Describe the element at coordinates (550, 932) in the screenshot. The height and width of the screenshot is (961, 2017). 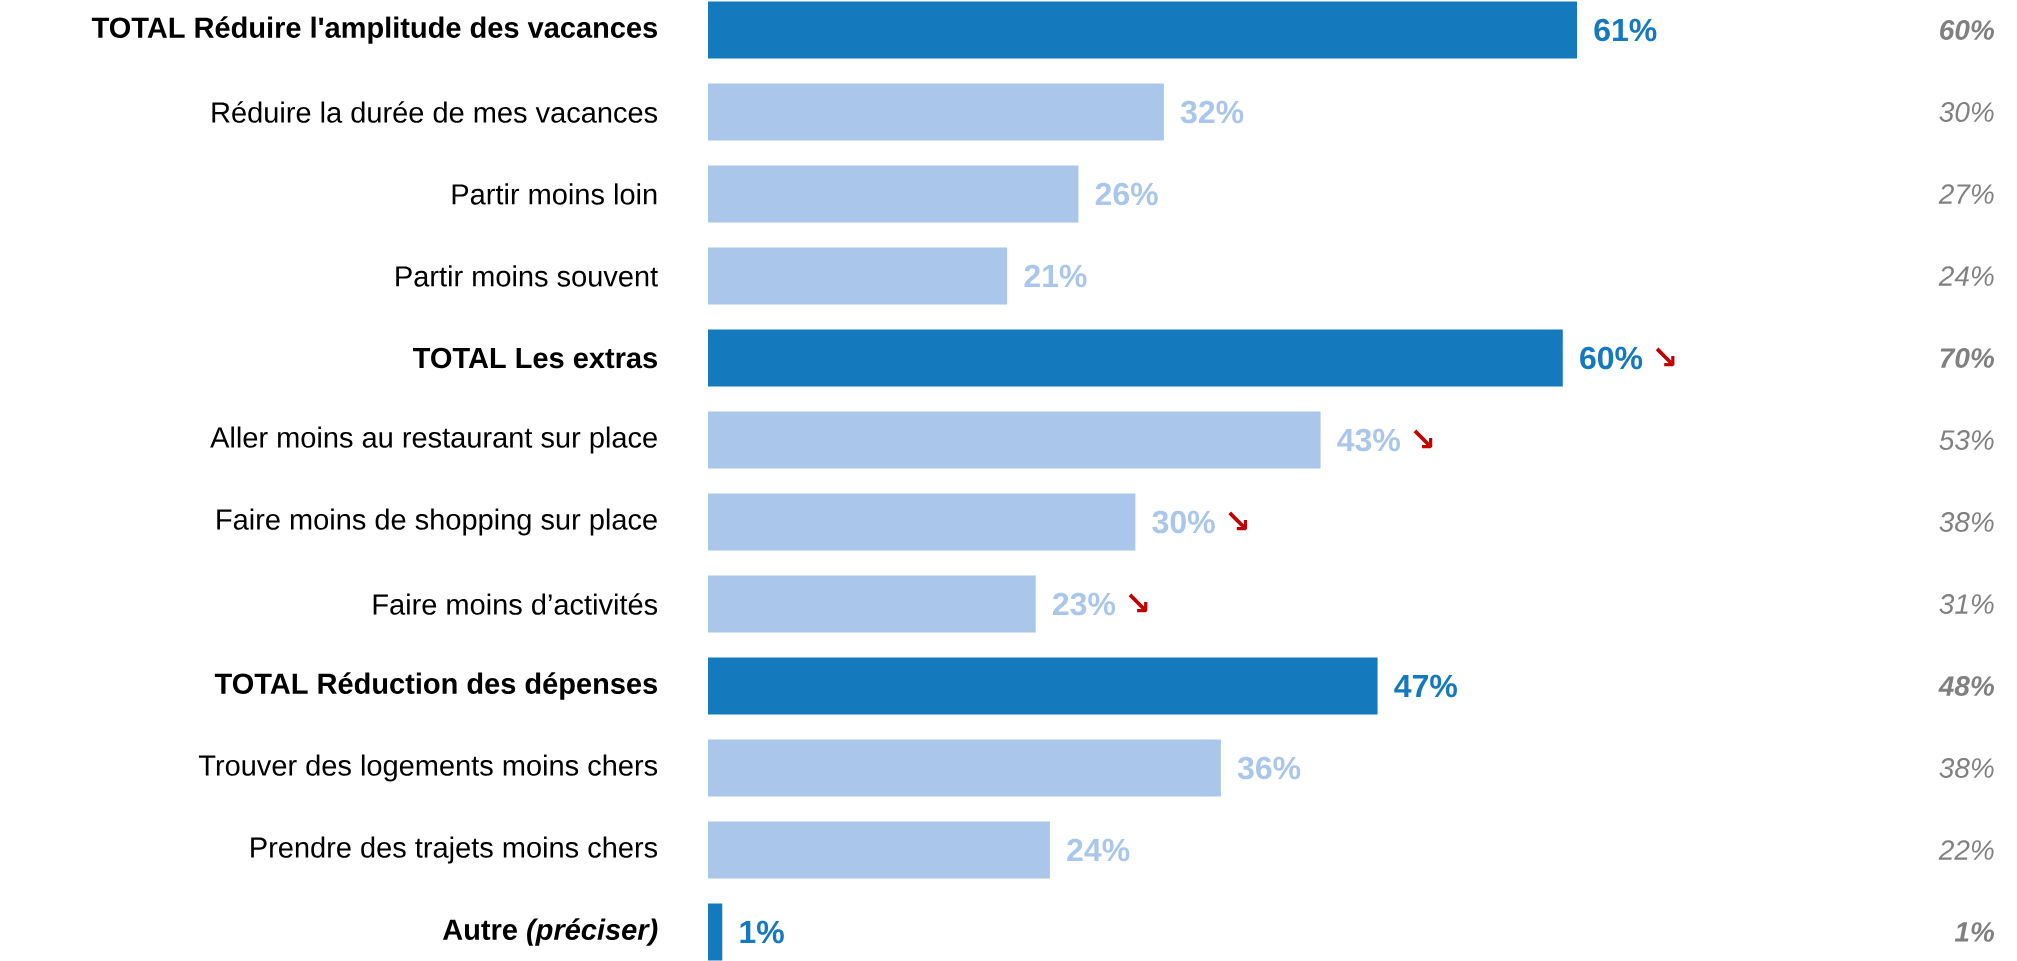
I see `y-tick-label: Autre (préciser)` at that location.